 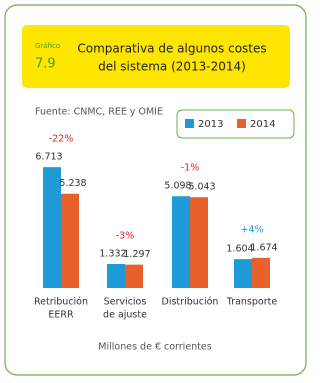 I want to click on value-label: 1.674, so click(x=263, y=247).